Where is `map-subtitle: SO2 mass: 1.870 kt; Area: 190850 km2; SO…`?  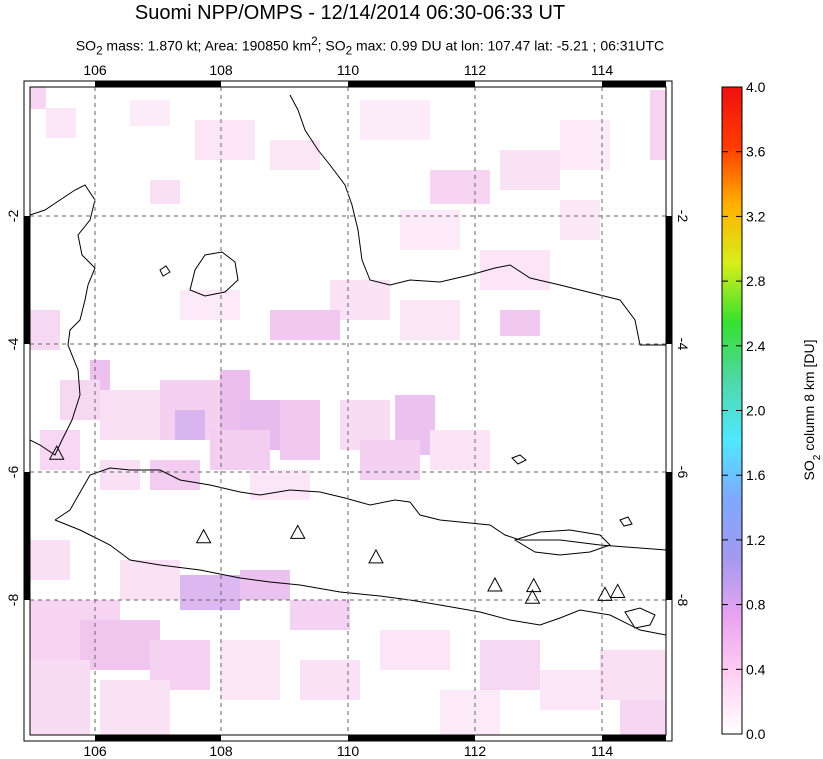
map-subtitle: SO2 mass: 1.870 kt; Area: 190850 km2; SO… is located at coordinates (370, 46).